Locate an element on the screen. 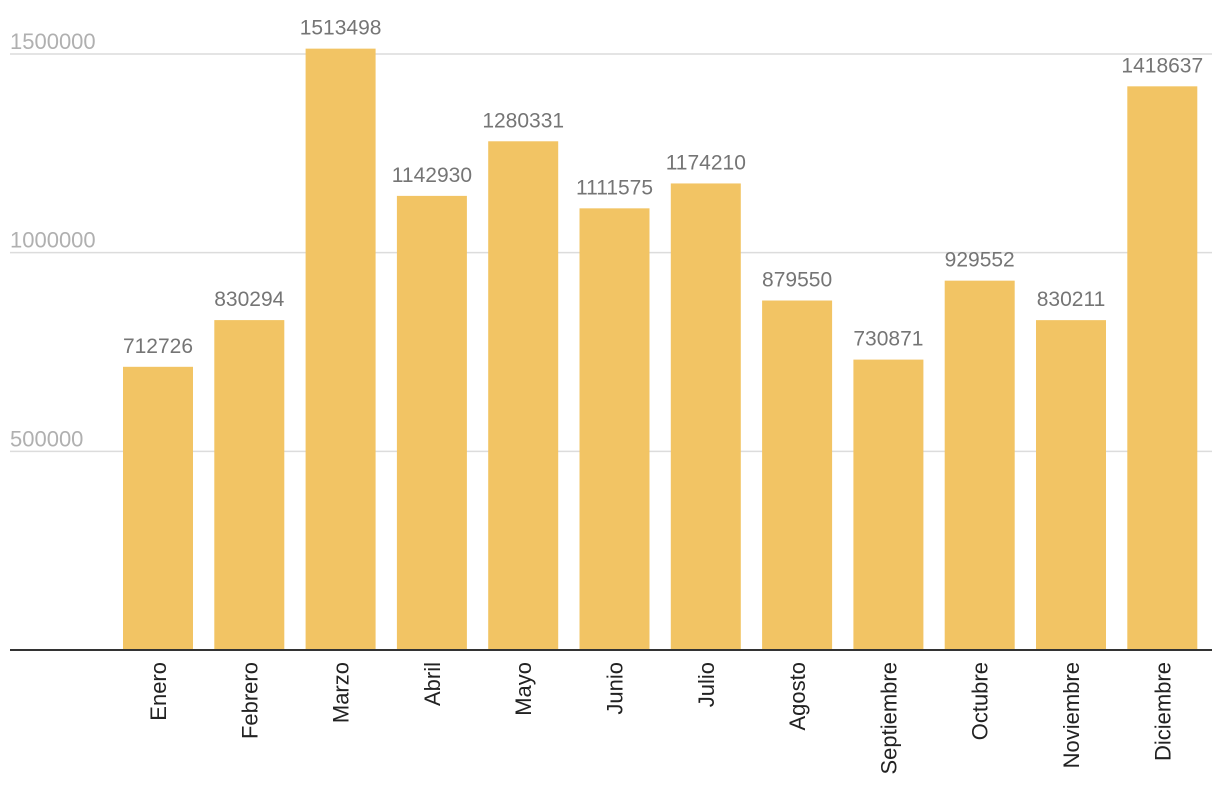  x-tick-label: Julio is located at coordinates (706, 684).